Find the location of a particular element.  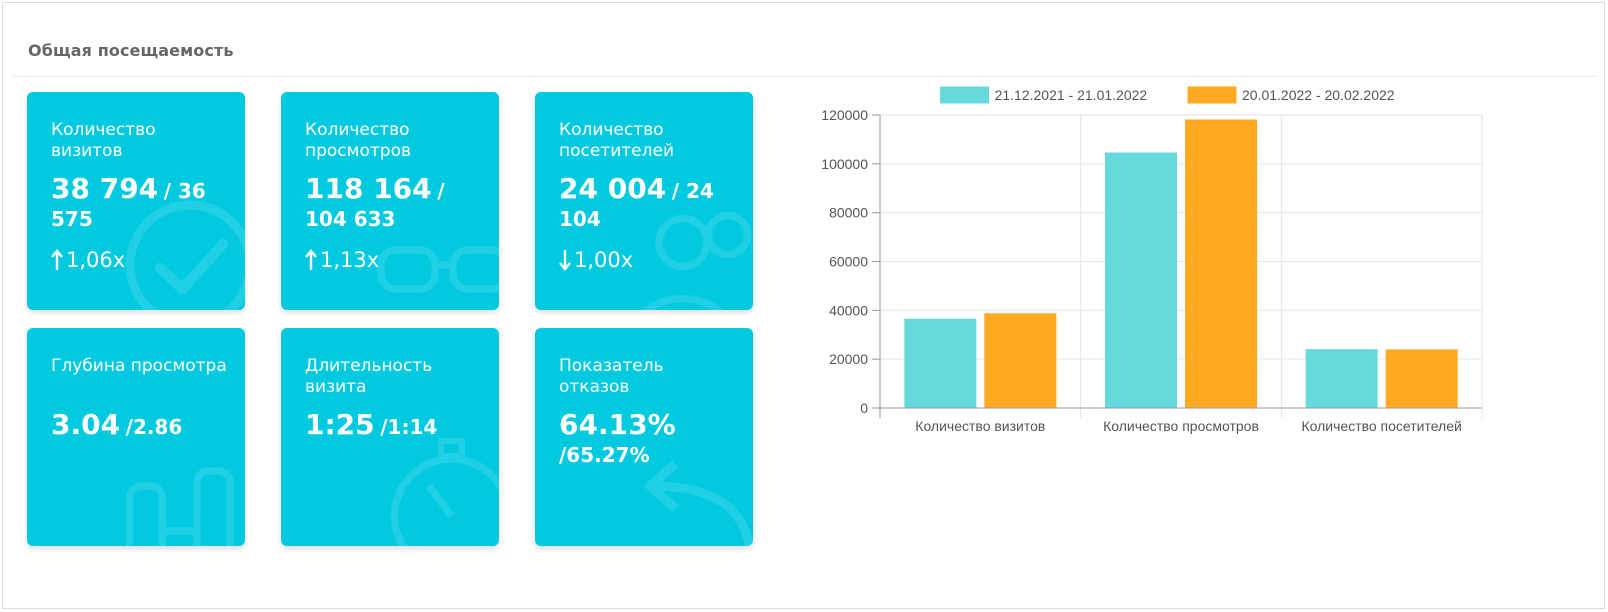

card-label: Количество посетителей is located at coordinates (617, 140).